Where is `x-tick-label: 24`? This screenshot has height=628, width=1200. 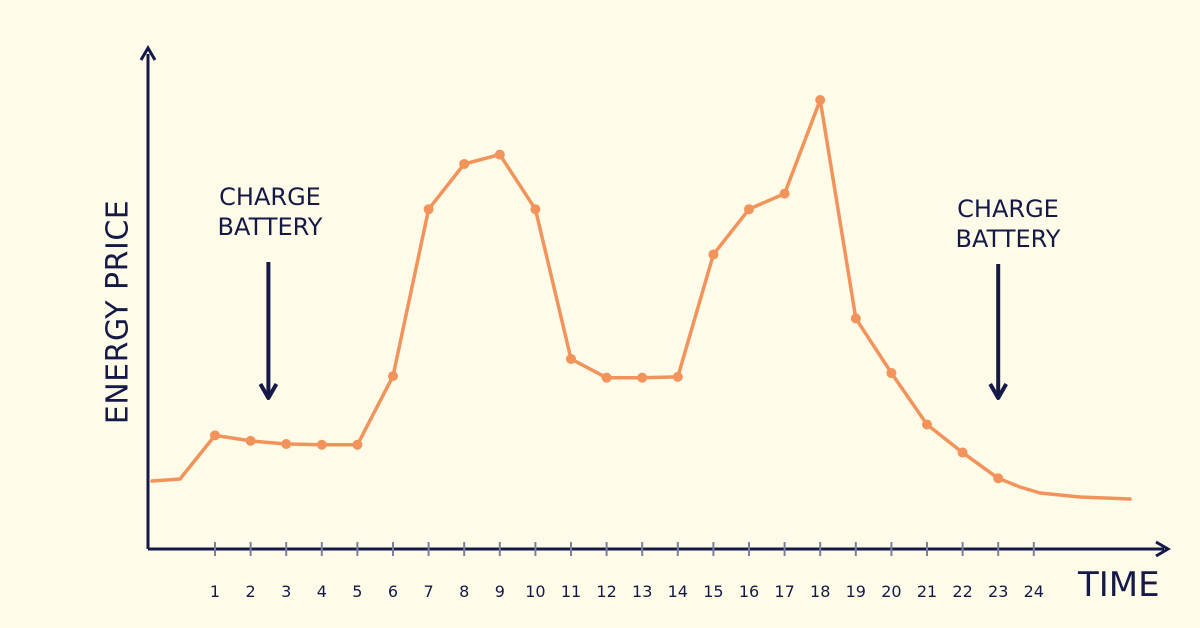
x-tick-label: 24 is located at coordinates (1034, 591).